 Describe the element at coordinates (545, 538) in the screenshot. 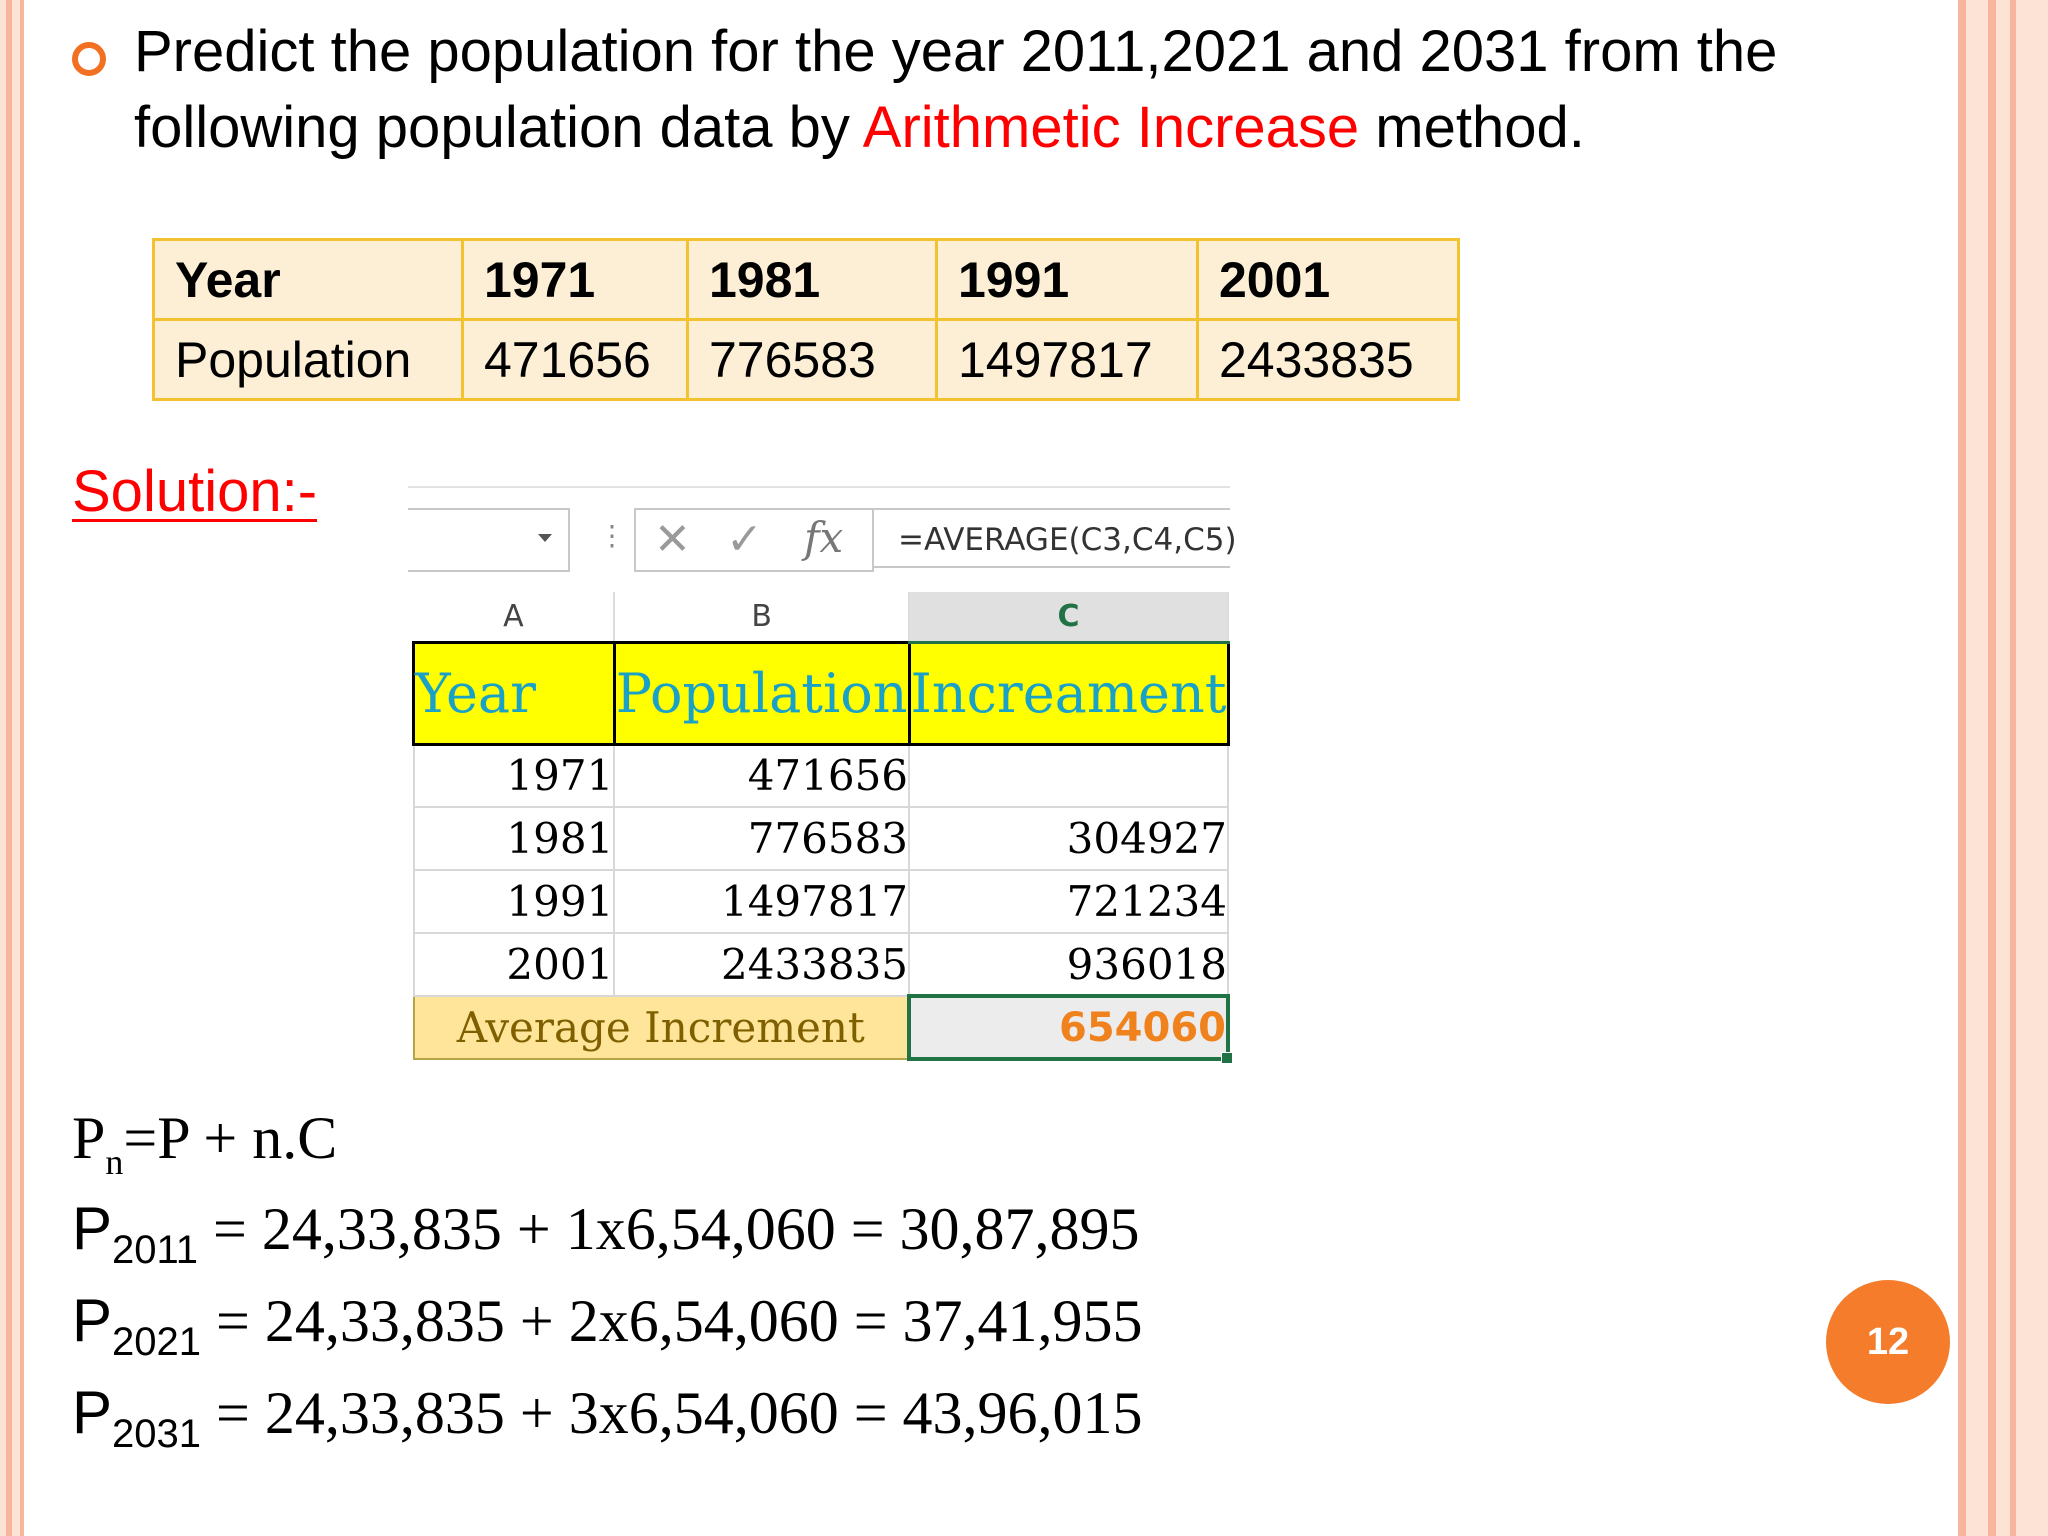

I see `chevron-down-icon` at that location.